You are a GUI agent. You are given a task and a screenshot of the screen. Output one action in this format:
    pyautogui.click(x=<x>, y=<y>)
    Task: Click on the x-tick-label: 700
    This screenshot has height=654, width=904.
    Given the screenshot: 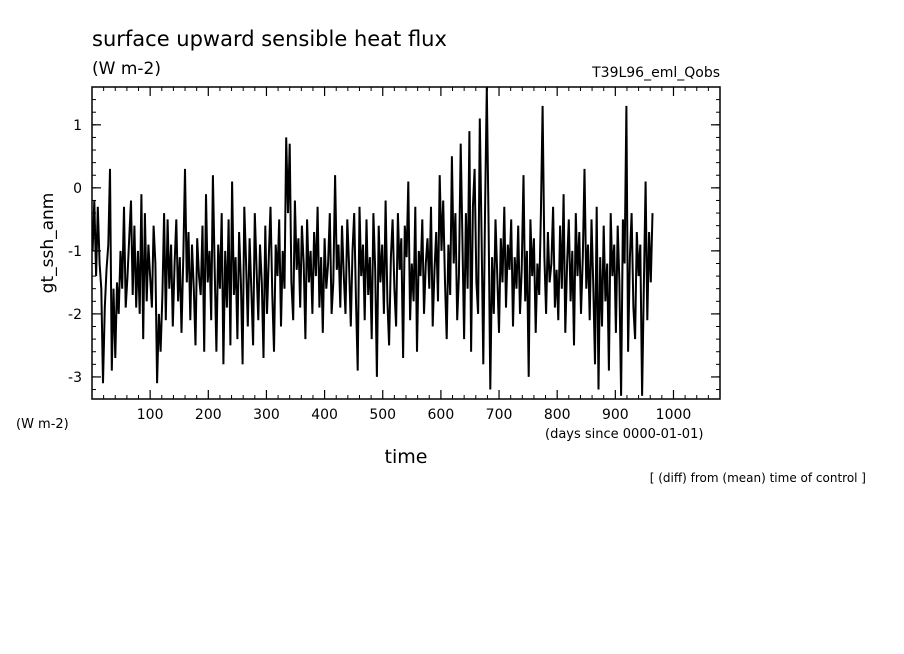 What is the action you would take?
    pyautogui.click(x=499, y=415)
    